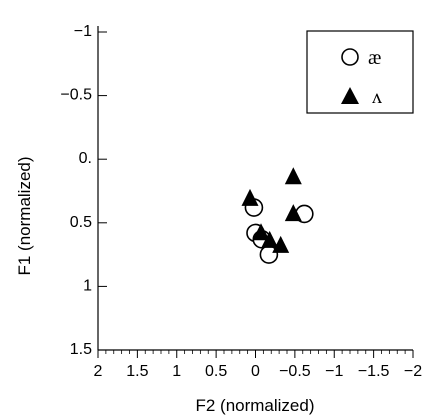  I want to click on y-axis-title: F1 (normalized), so click(24, 215).